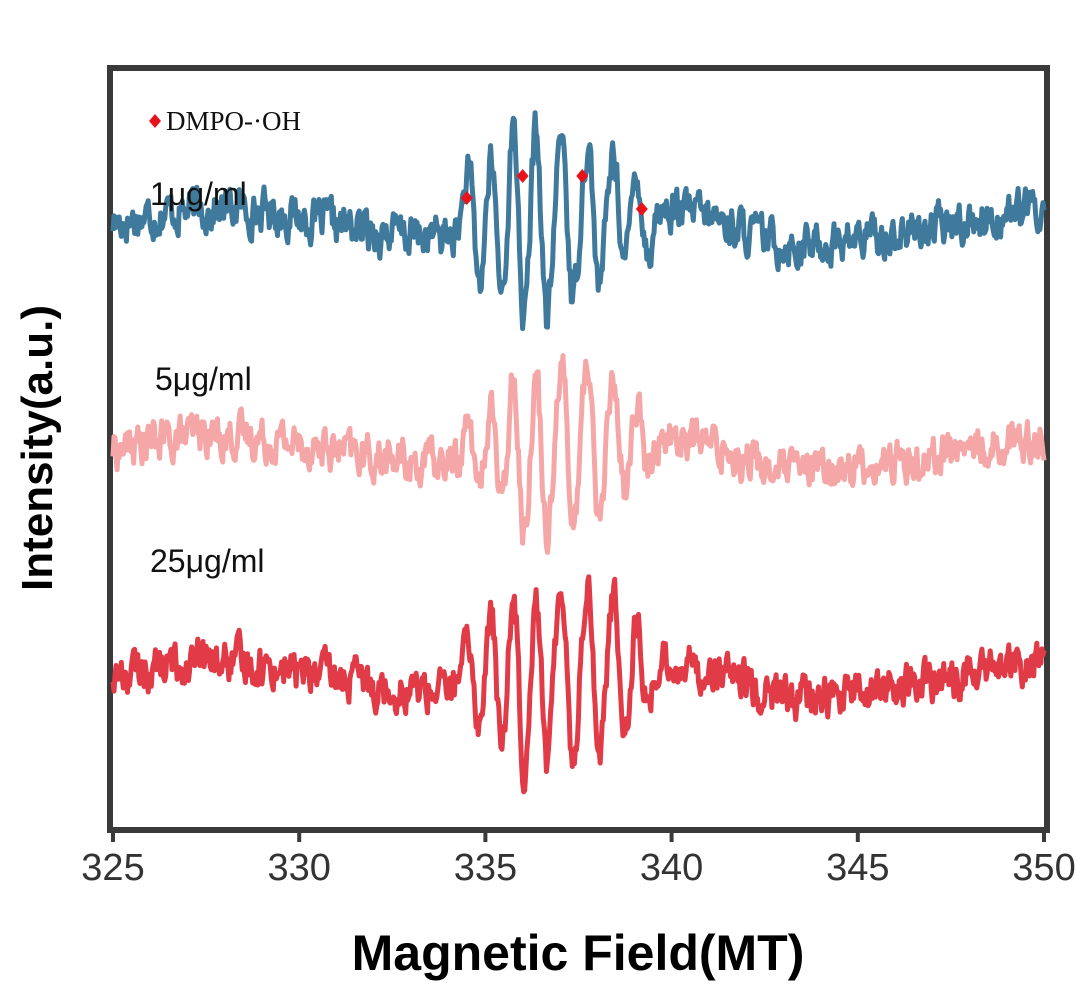 The height and width of the screenshot is (984, 1091). Describe the element at coordinates (1043, 868) in the screenshot. I see `x-tick-label: 350` at that location.